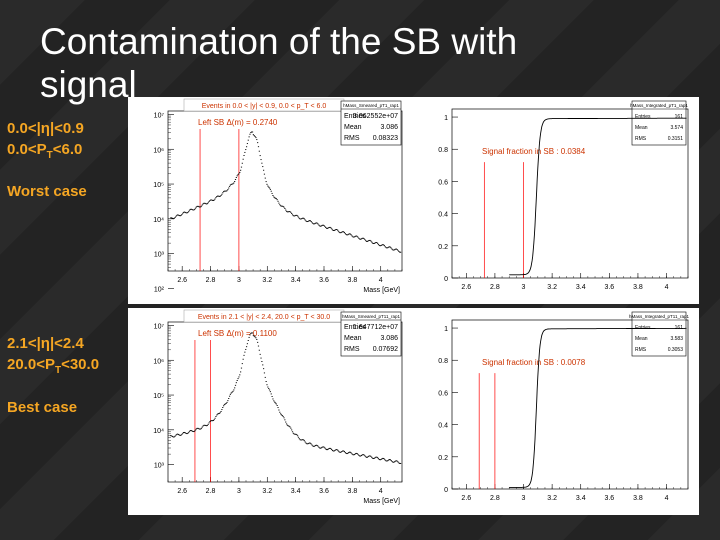  Describe the element at coordinates (446, 329) in the screenshot. I see `y-tick-label: 1` at that location.